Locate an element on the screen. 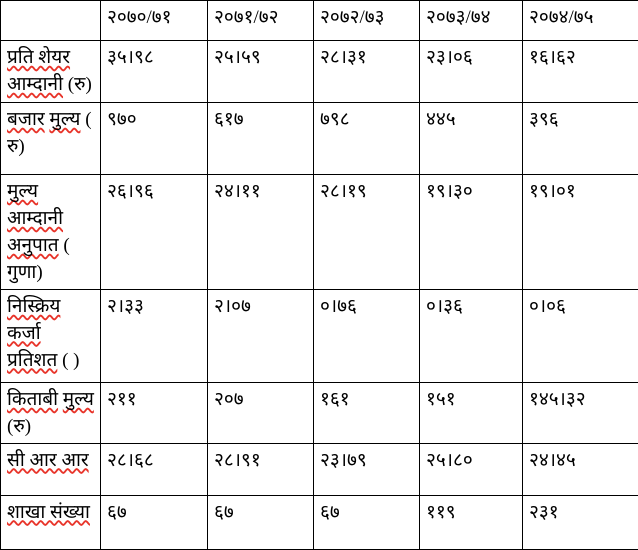 The image size is (638, 550). column-header-2: २०७२/७३ is located at coordinates (367, 21).